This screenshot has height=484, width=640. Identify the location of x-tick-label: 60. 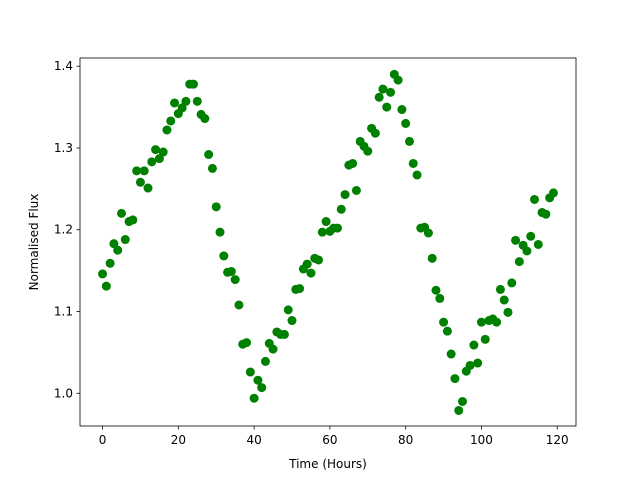
(329, 440).